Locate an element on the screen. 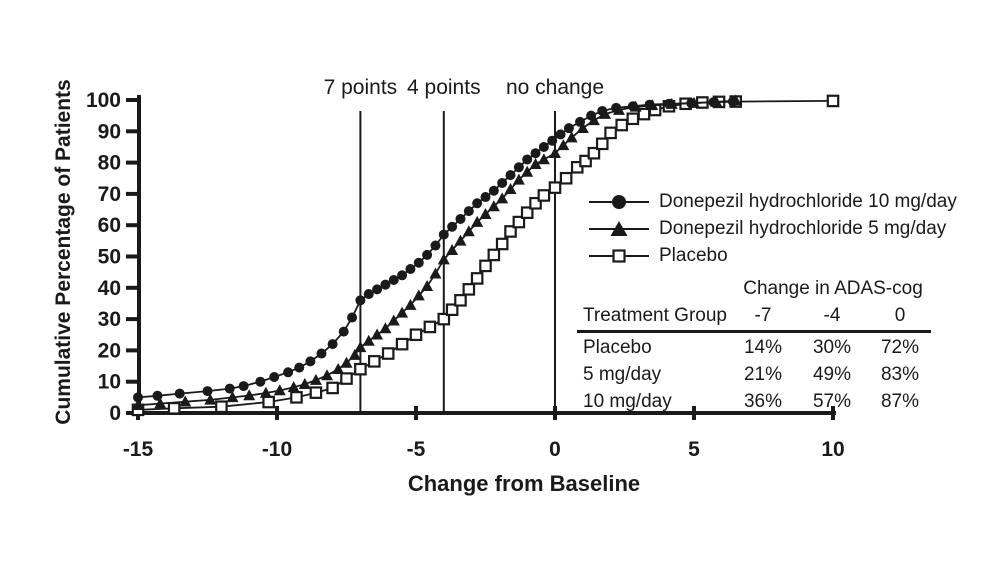 The height and width of the screenshot is (561, 1008). table-cell: 36% is located at coordinates (763, 401).